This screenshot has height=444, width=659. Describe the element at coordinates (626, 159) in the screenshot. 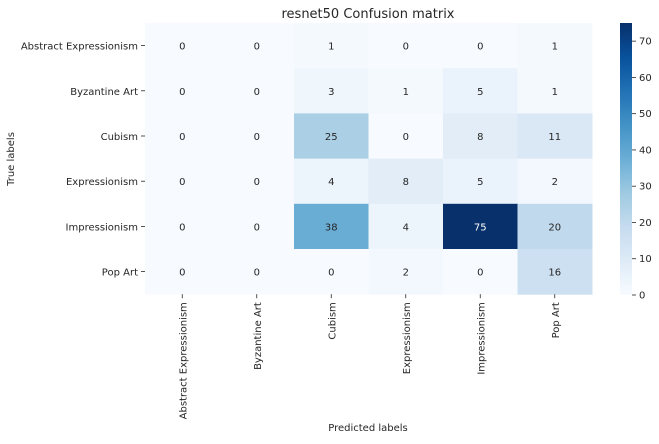

I see `colorbar-gradient` at that location.